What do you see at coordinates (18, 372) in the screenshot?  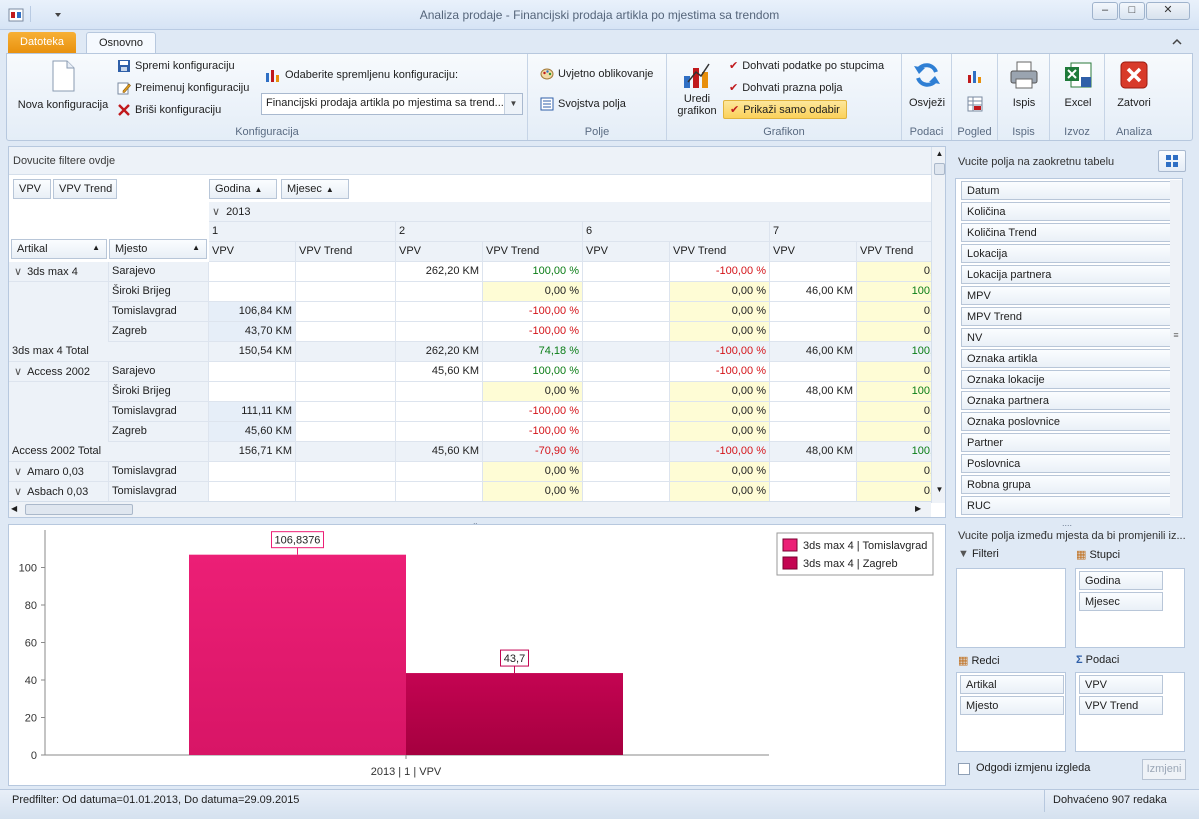 I see `collapse-icon: ∨` at bounding box center [18, 372].